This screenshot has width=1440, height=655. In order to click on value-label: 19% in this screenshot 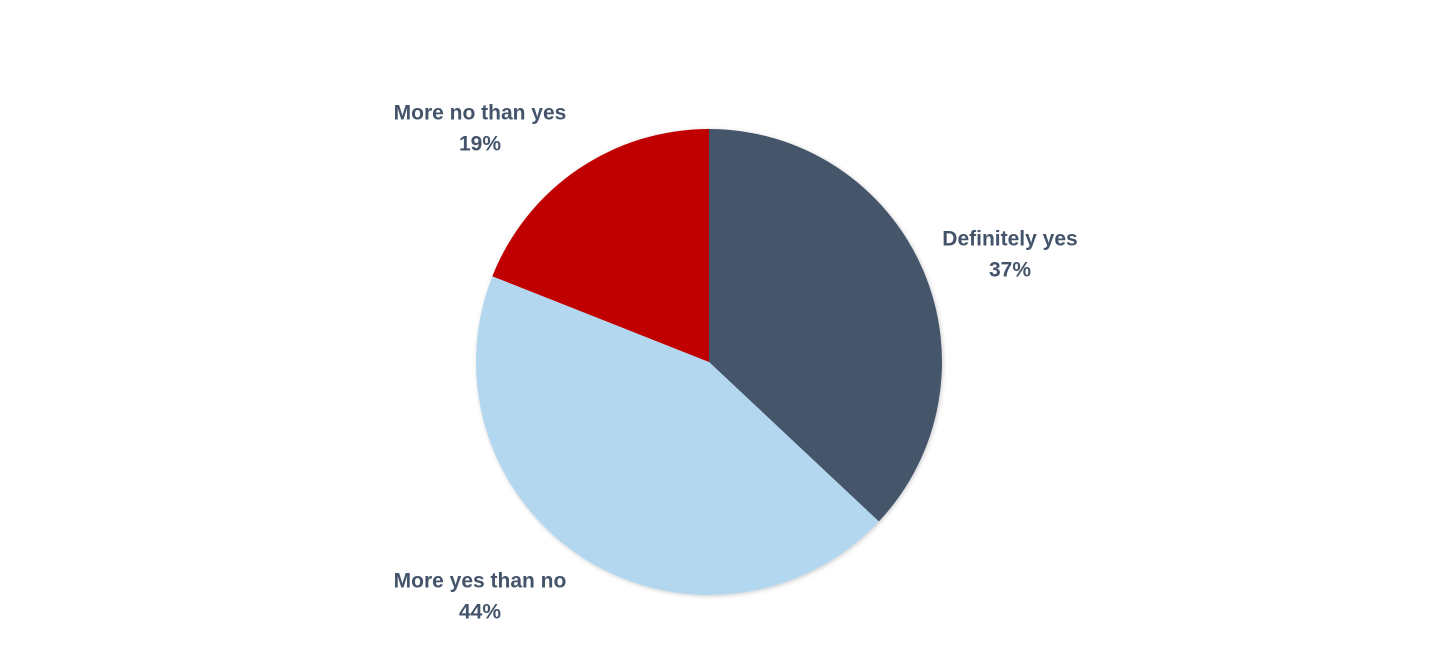, I will do `click(480, 144)`.